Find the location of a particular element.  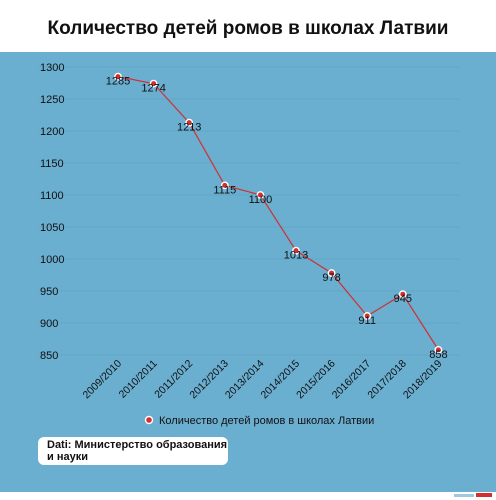

data-label: 1100 is located at coordinates (261, 200).